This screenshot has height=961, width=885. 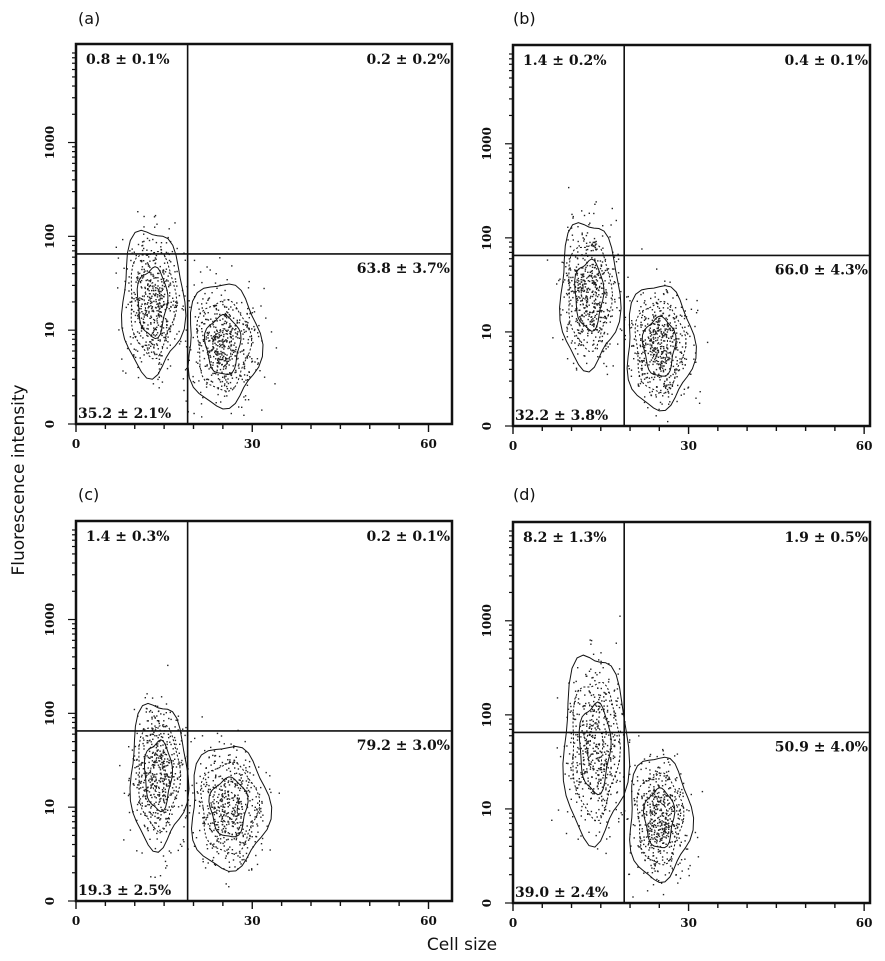 I want to click on y-tick-label: 1000, so click(x=50, y=142).